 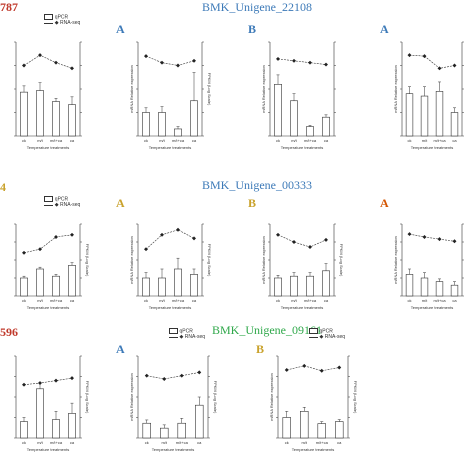 I want to click on row1-gene-title: BMK_Unigene_22108, so click(x=257, y=7).